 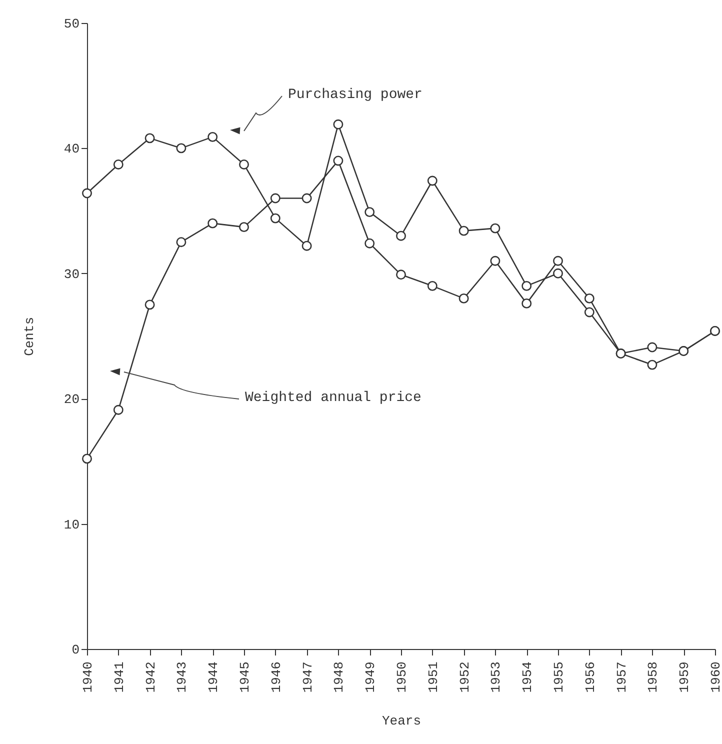 I want to click on x-tick-label: 1953, so click(x=496, y=677).